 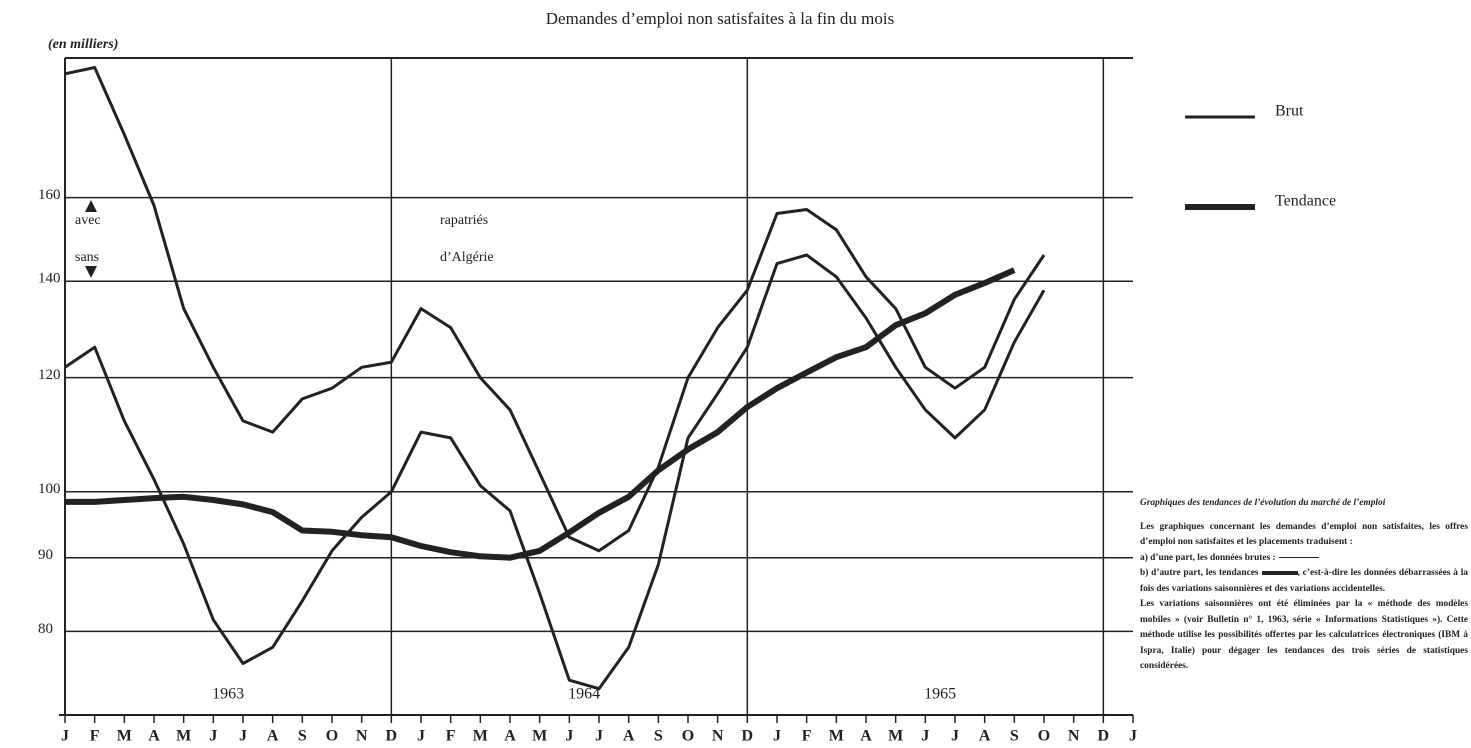 I want to click on annotation: sans, so click(x=87, y=257).